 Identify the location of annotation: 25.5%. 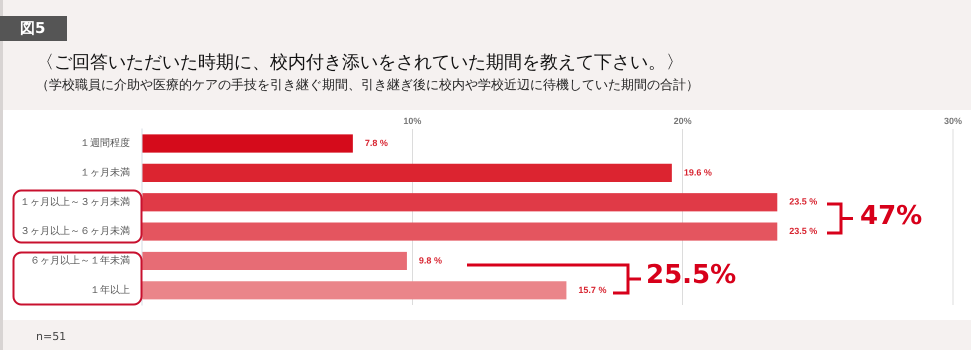
(691, 275).